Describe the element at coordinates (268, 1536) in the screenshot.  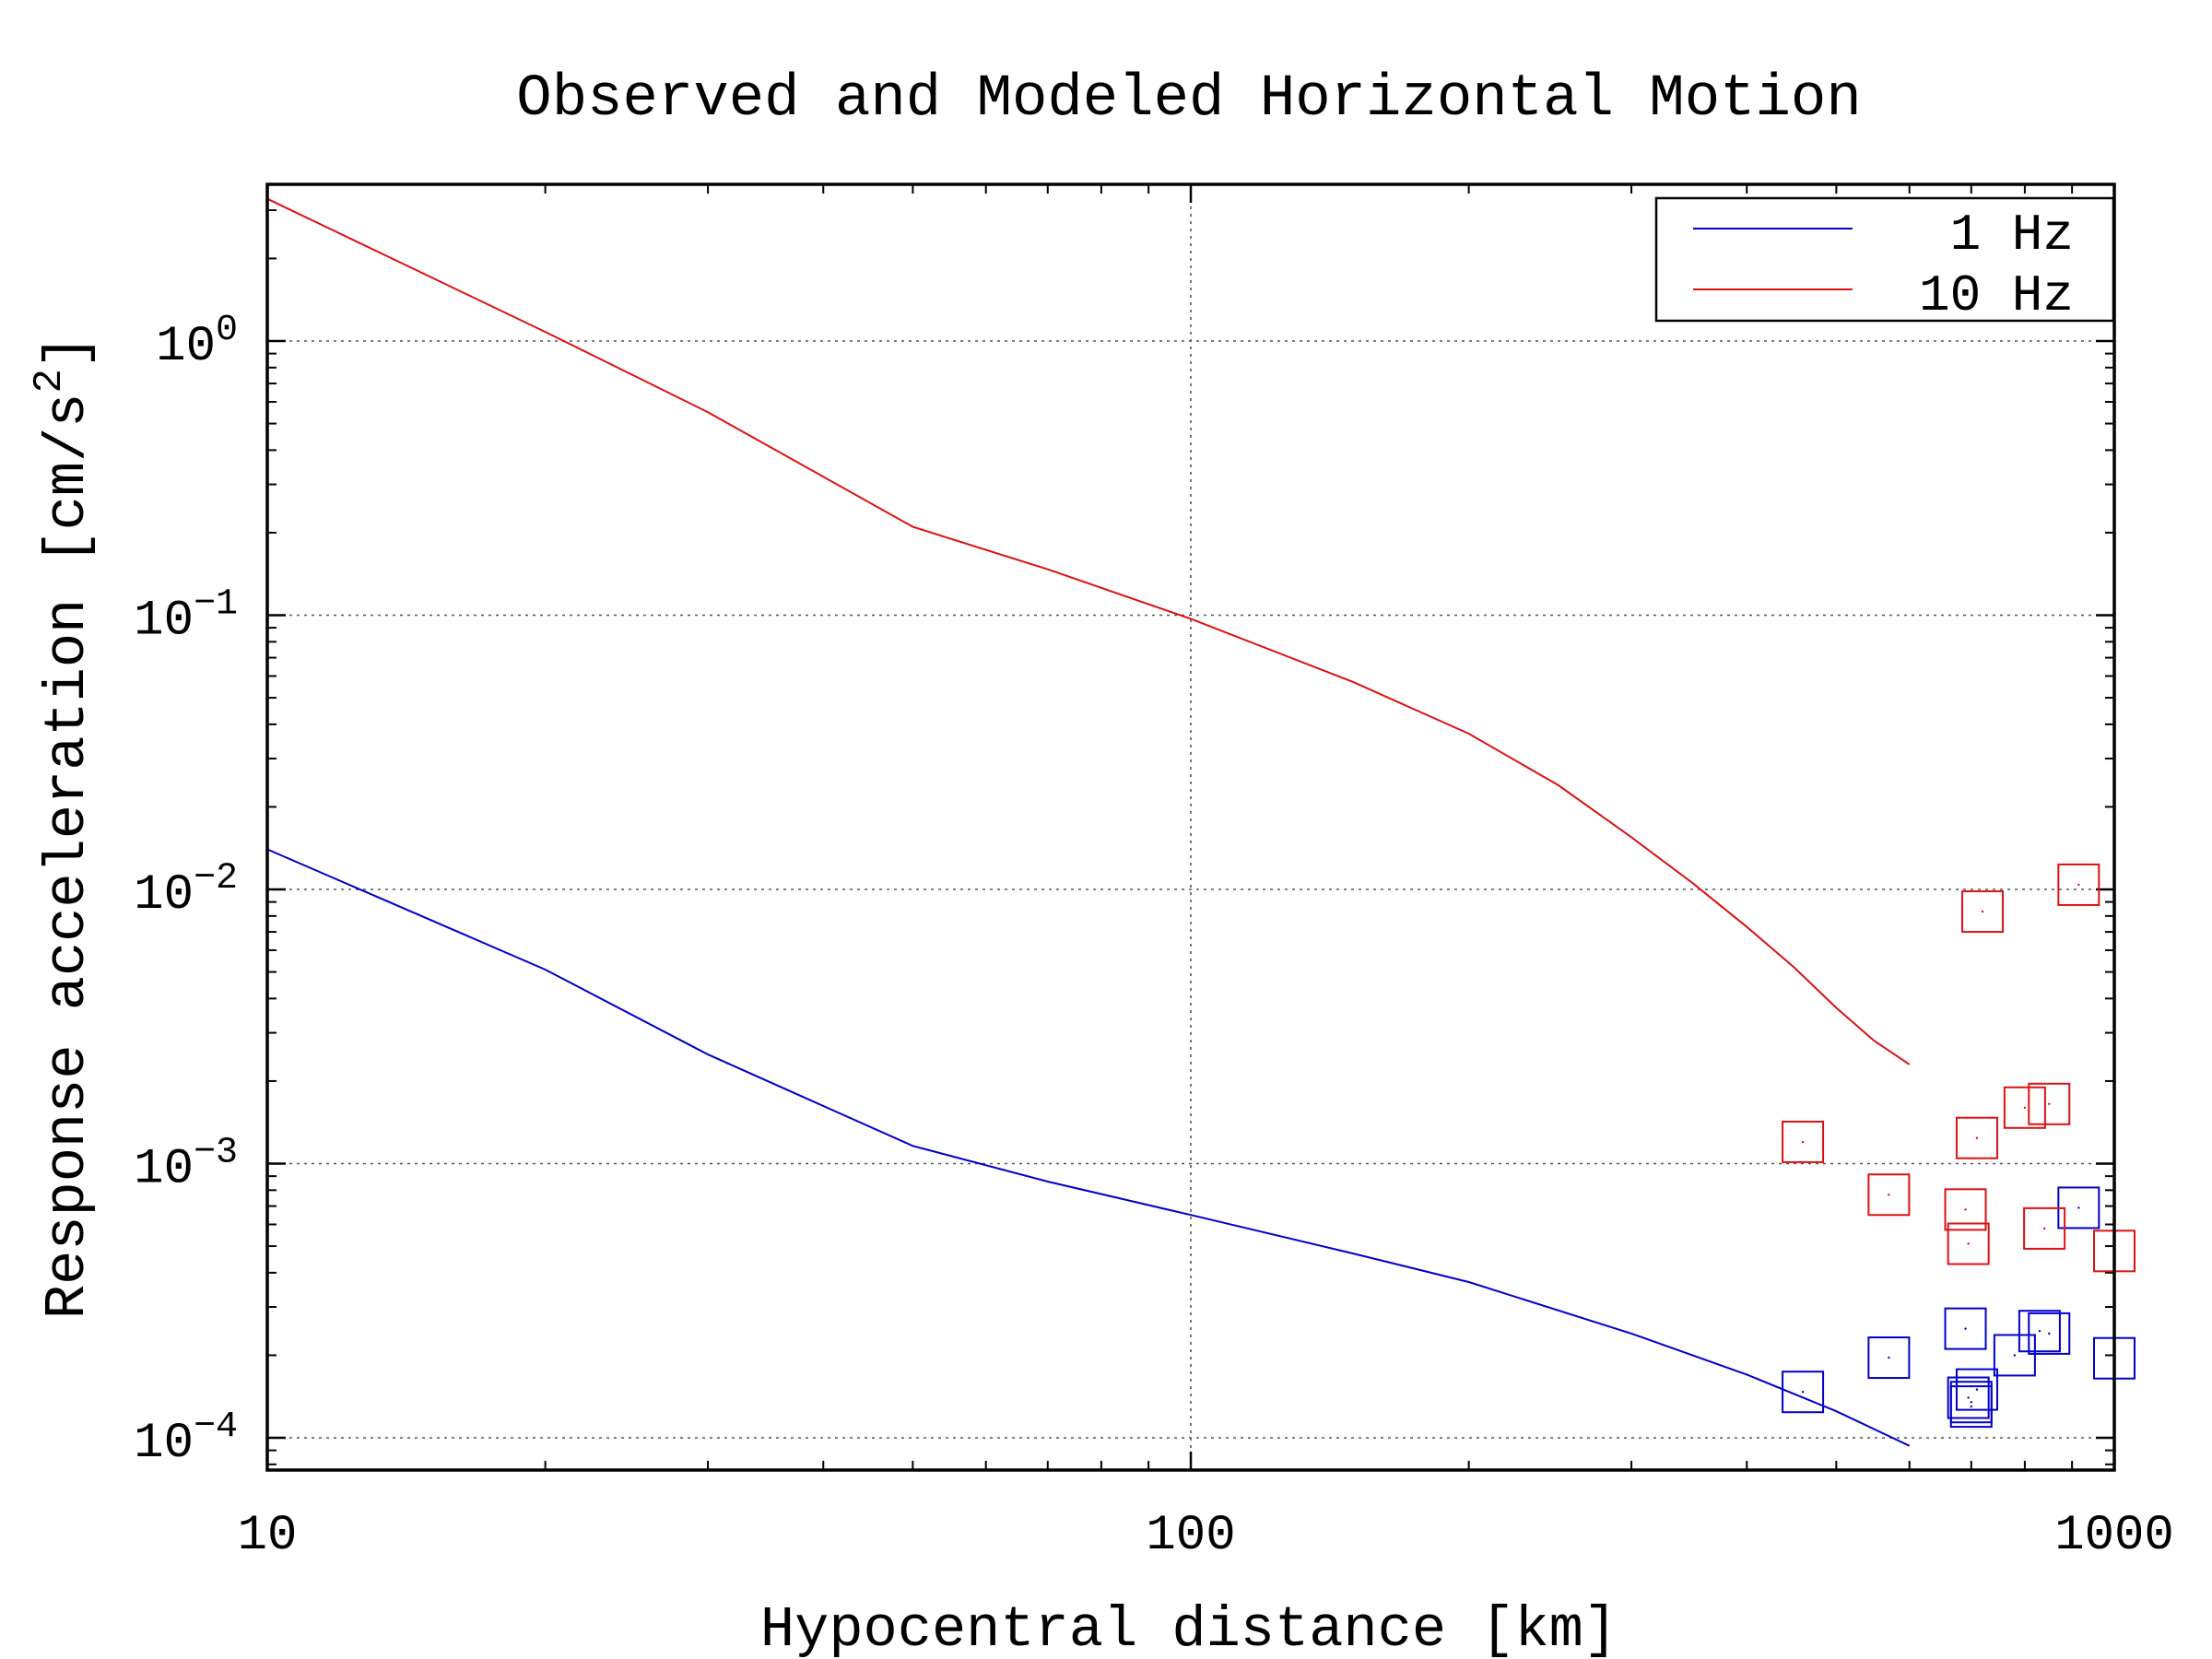
I see `x-tick-label: 10` at that location.